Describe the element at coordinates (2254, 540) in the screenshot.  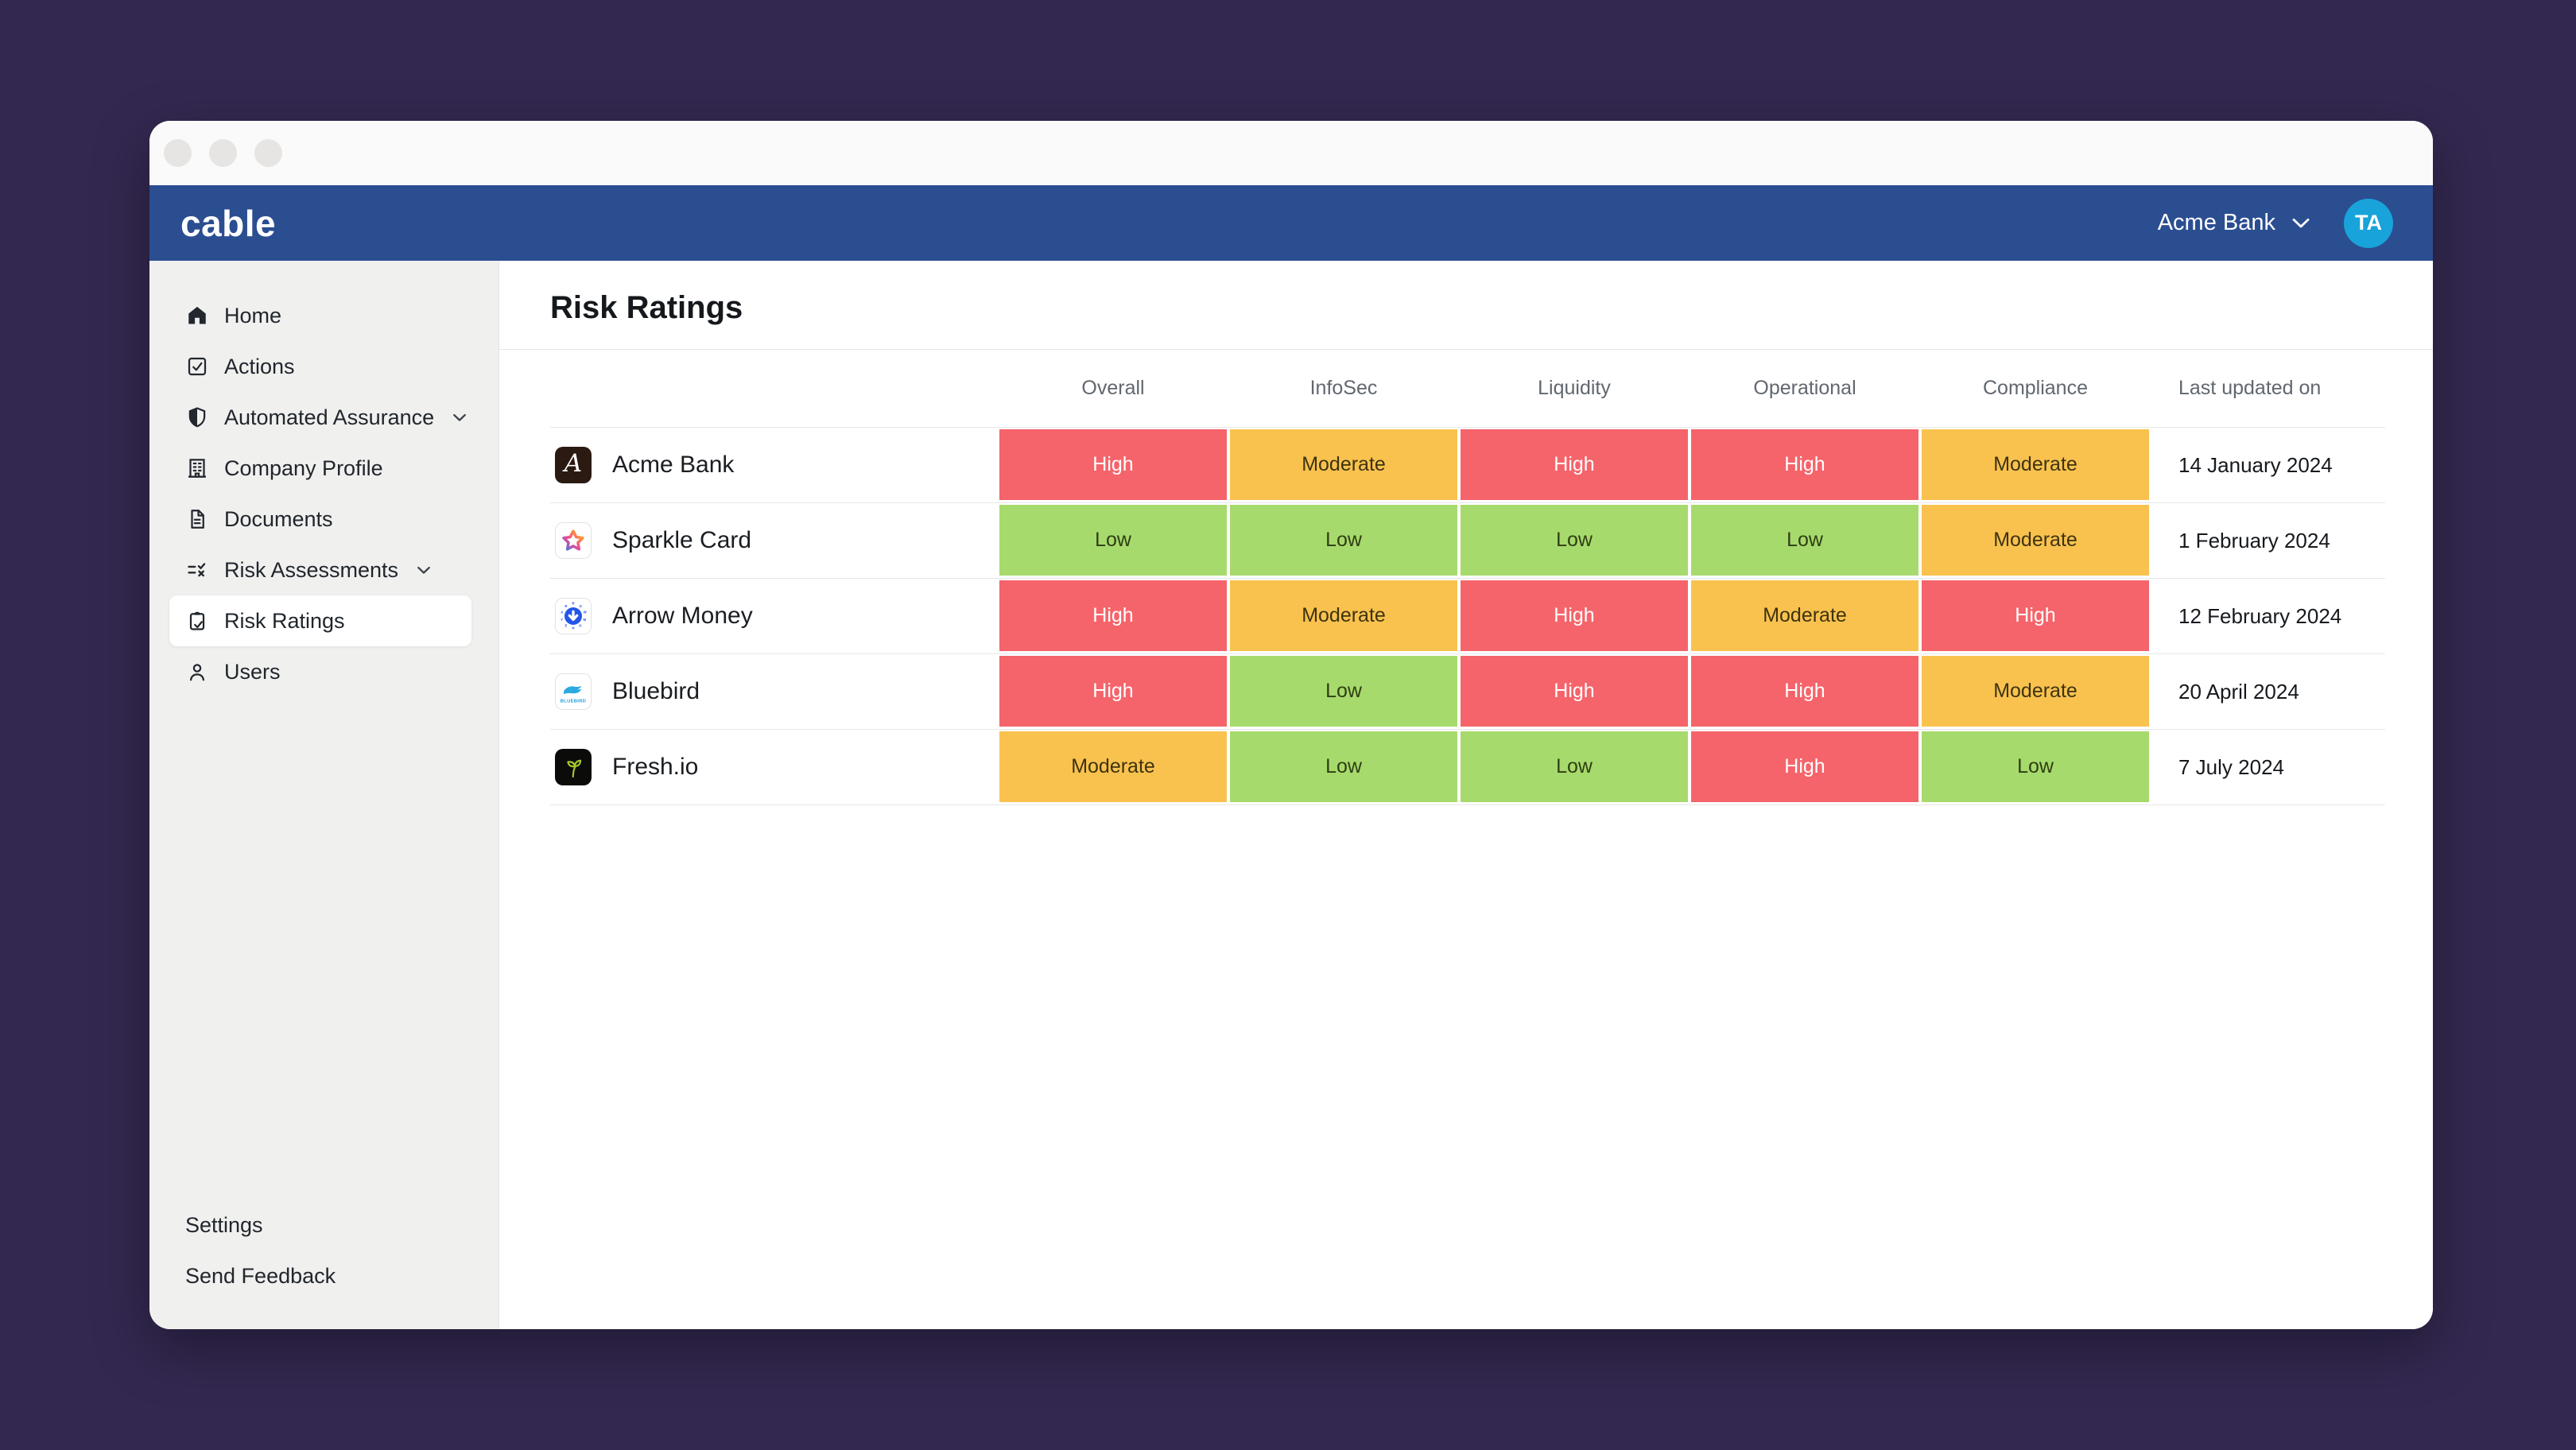
I see `last-updated-cell: 1 February 2024` at that location.